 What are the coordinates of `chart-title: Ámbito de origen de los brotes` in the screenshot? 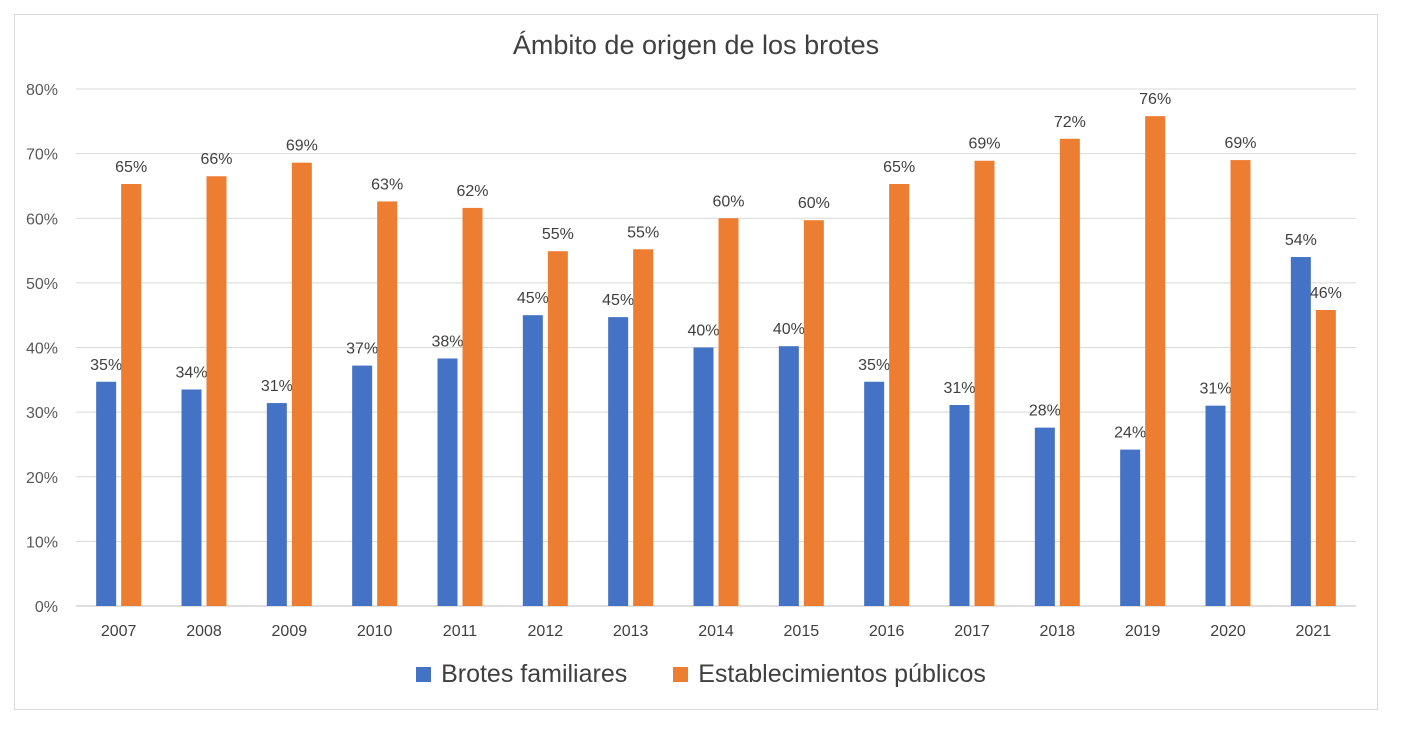 It's located at (696, 45).